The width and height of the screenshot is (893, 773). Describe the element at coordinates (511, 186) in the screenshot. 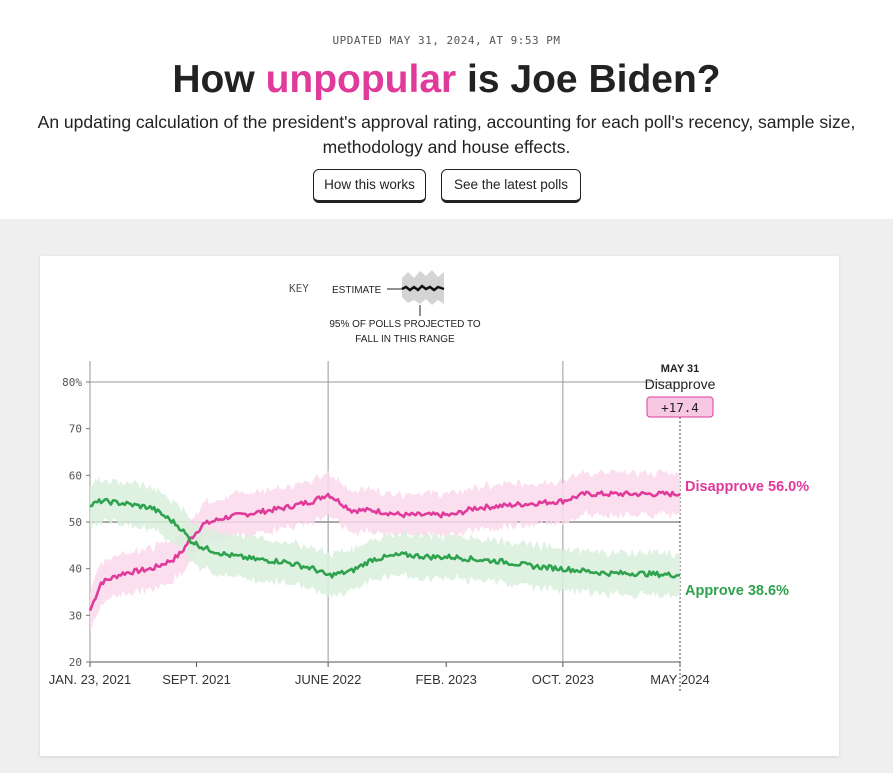

I see `latest-polls-button: See the latest polls` at that location.